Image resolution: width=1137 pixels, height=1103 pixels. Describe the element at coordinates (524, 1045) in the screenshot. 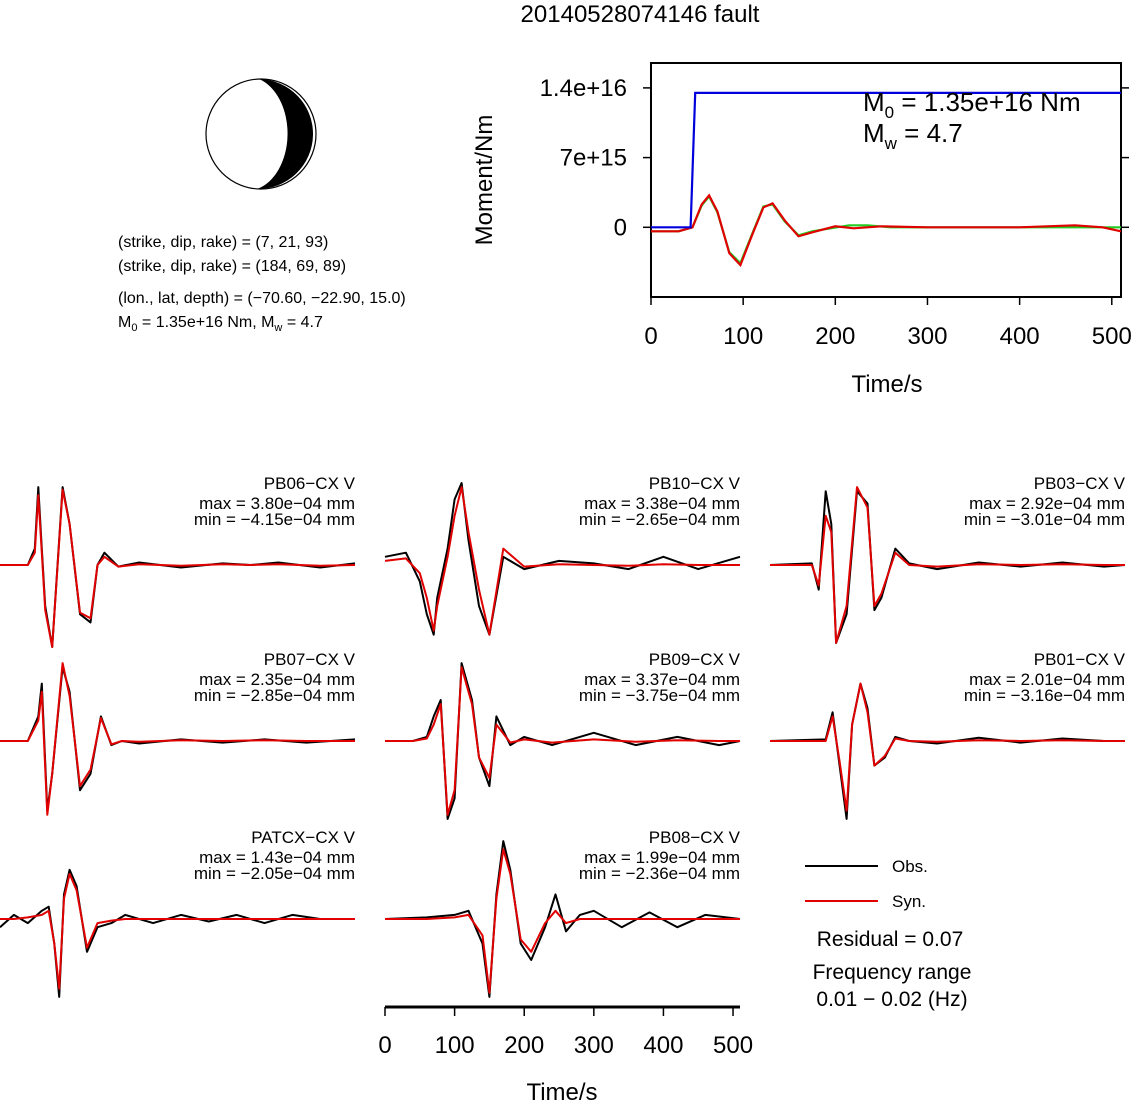

I see `waveform-x-tick-label: 200` at that location.